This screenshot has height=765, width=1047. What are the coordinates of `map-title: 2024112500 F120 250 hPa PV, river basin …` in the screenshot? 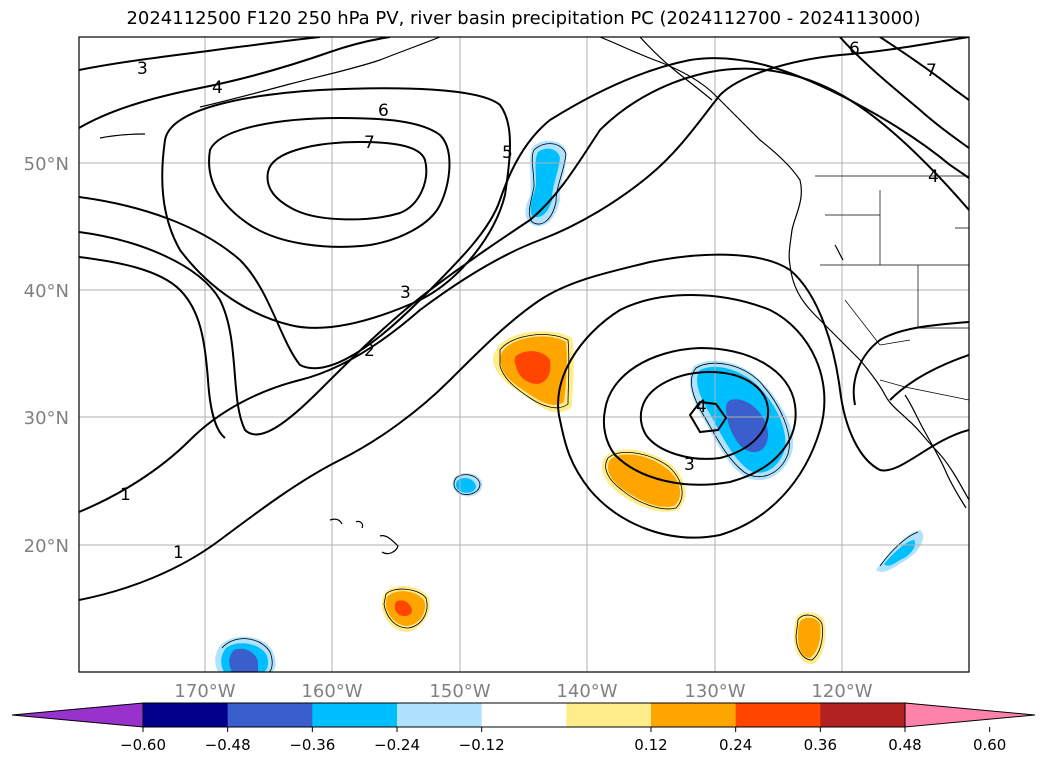 It's located at (523, 18).